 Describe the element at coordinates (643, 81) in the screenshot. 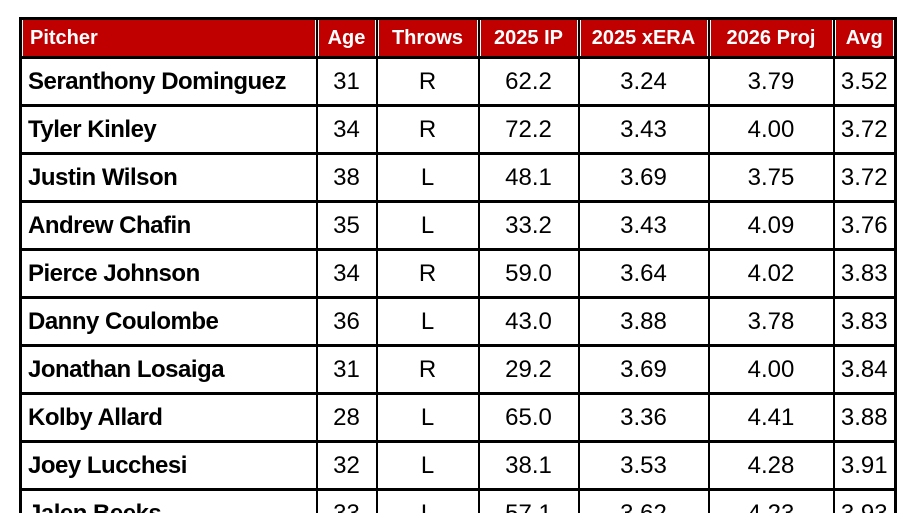

I see `cell-xera: 3.24` at that location.